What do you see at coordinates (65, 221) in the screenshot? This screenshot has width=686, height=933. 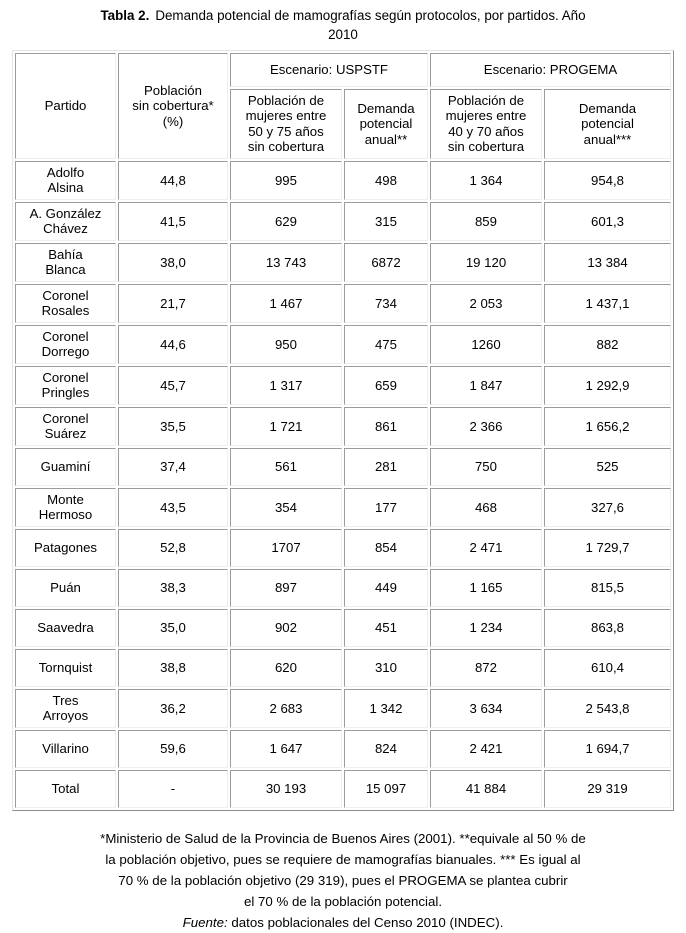 I see `cell-partido: A. González Chávez` at bounding box center [65, 221].